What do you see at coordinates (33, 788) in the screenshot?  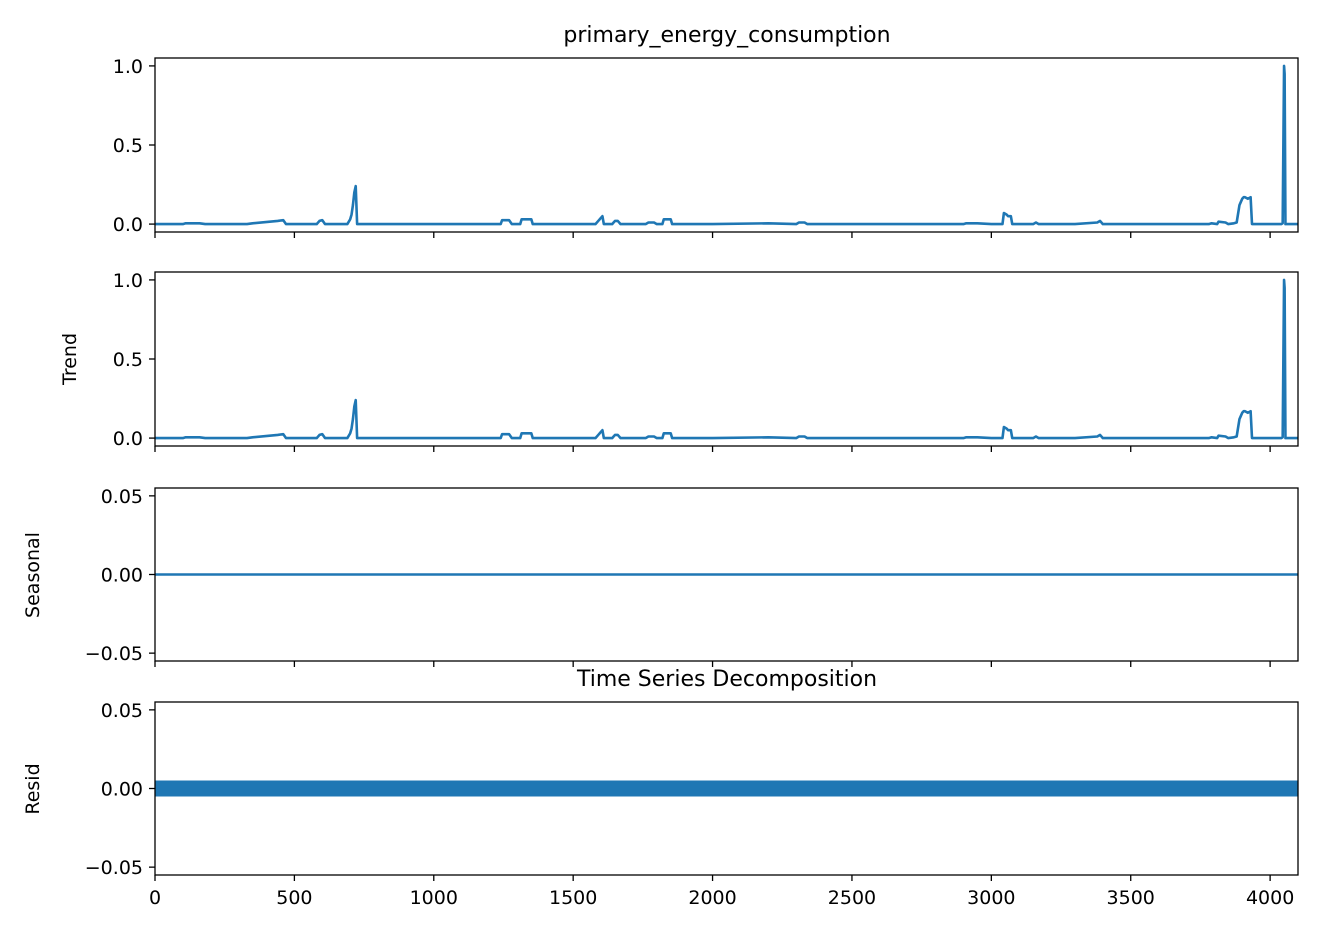 I see `resid-y-label: Resid` at bounding box center [33, 788].